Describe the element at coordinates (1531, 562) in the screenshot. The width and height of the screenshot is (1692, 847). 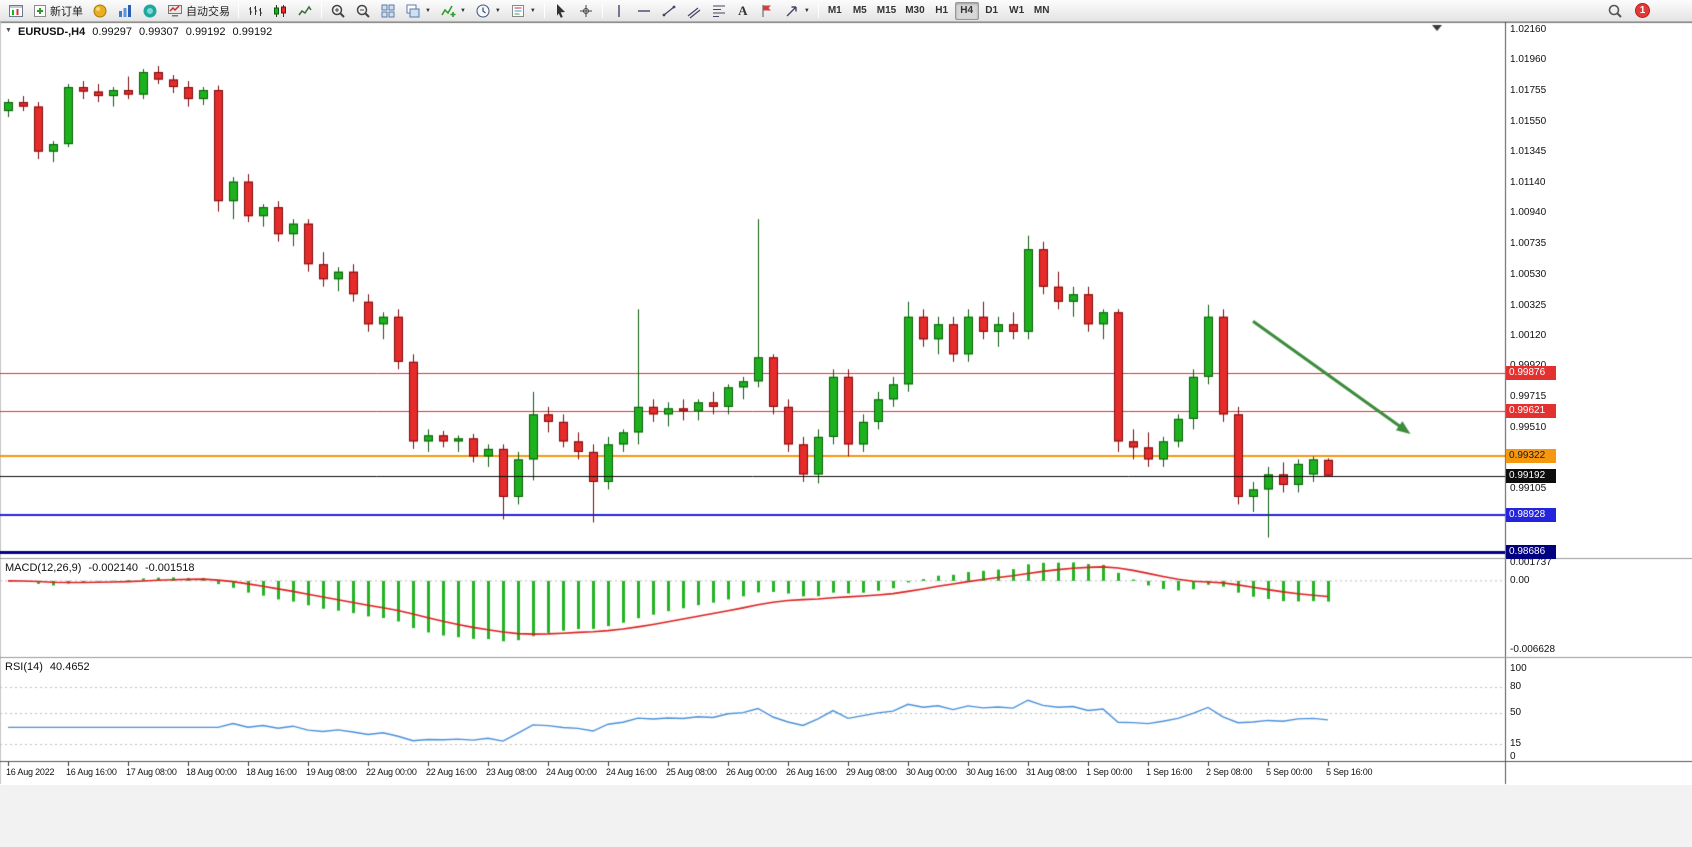
I see `macd-axis-label: 0.001737` at that location.